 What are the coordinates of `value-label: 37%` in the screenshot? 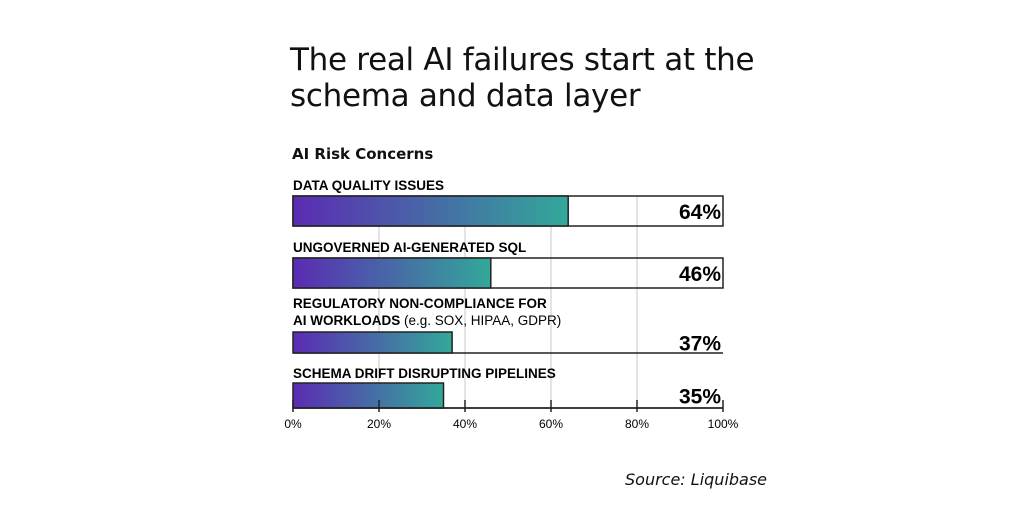 It's located at (700, 344).